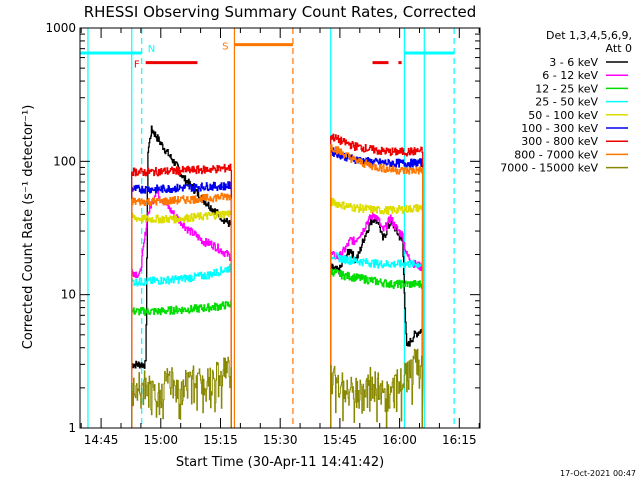 The height and width of the screenshot is (480, 640). Describe the element at coordinates (28, 227) in the screenshot. I see `y-axis-label: Corrected Count Rate (s⁻¹ detector⁻¹)` at that location.